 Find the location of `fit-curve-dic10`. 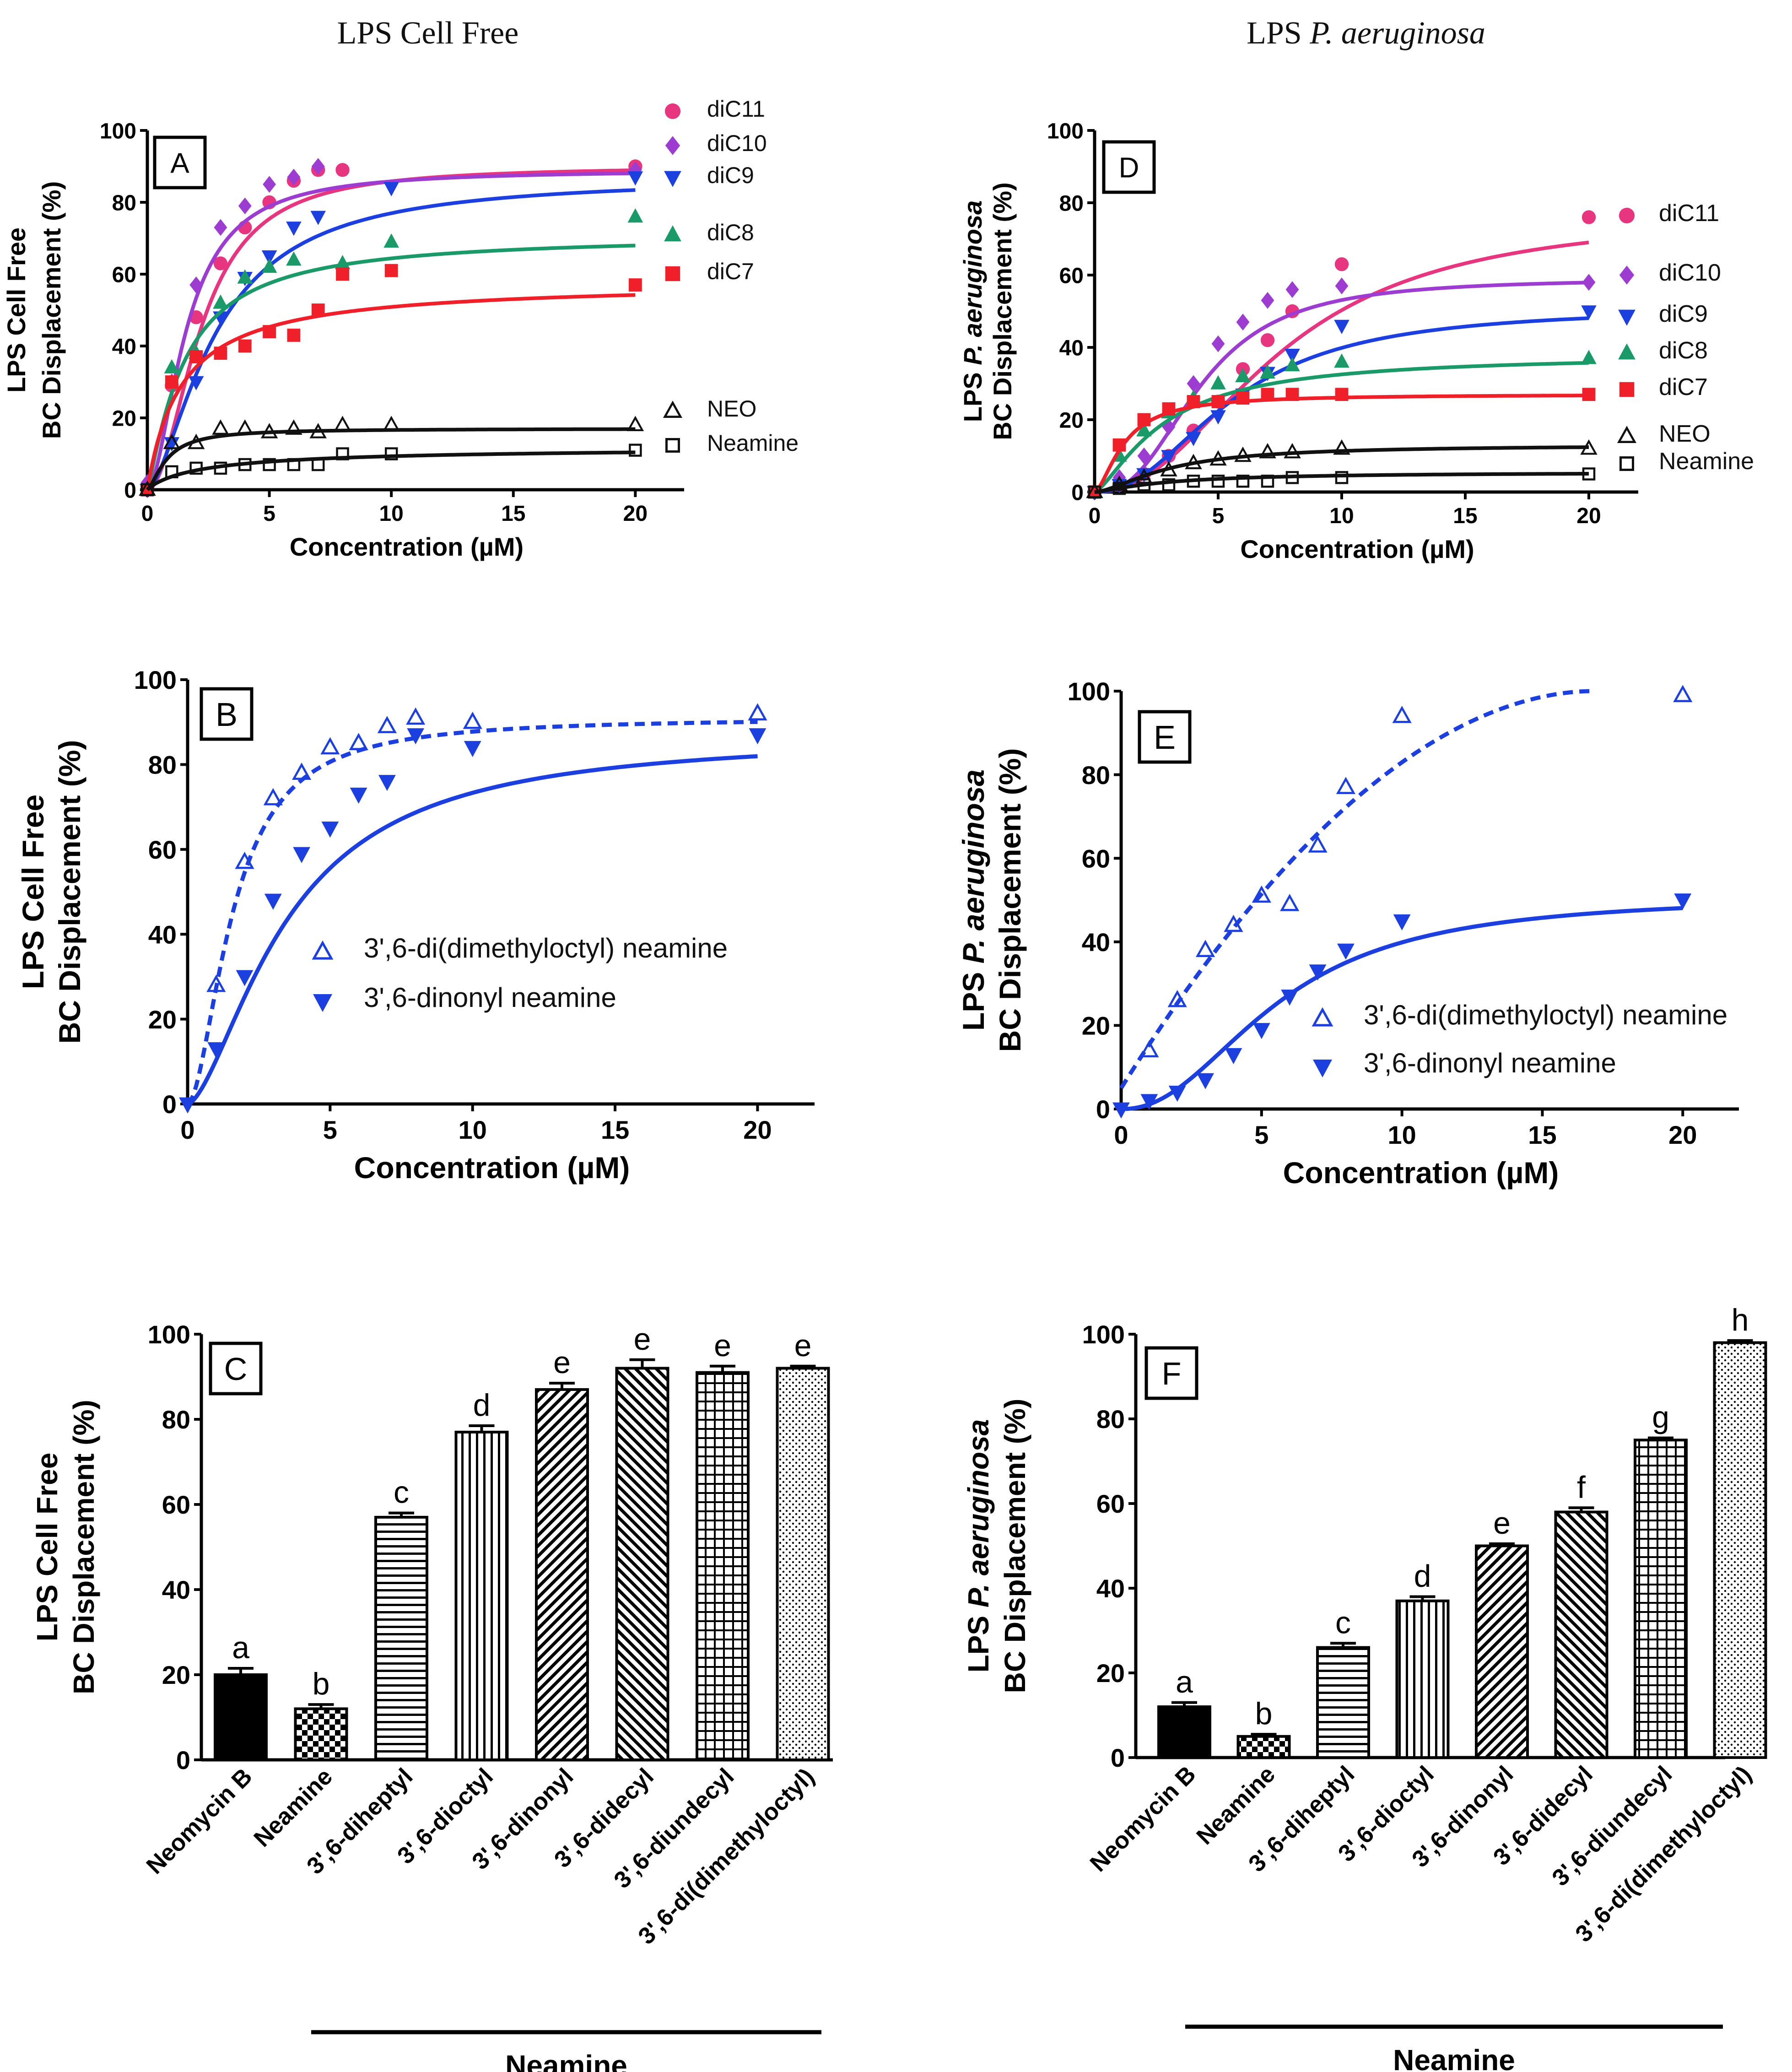

fit-curve-dic10 is located at coordinates (391, 331).